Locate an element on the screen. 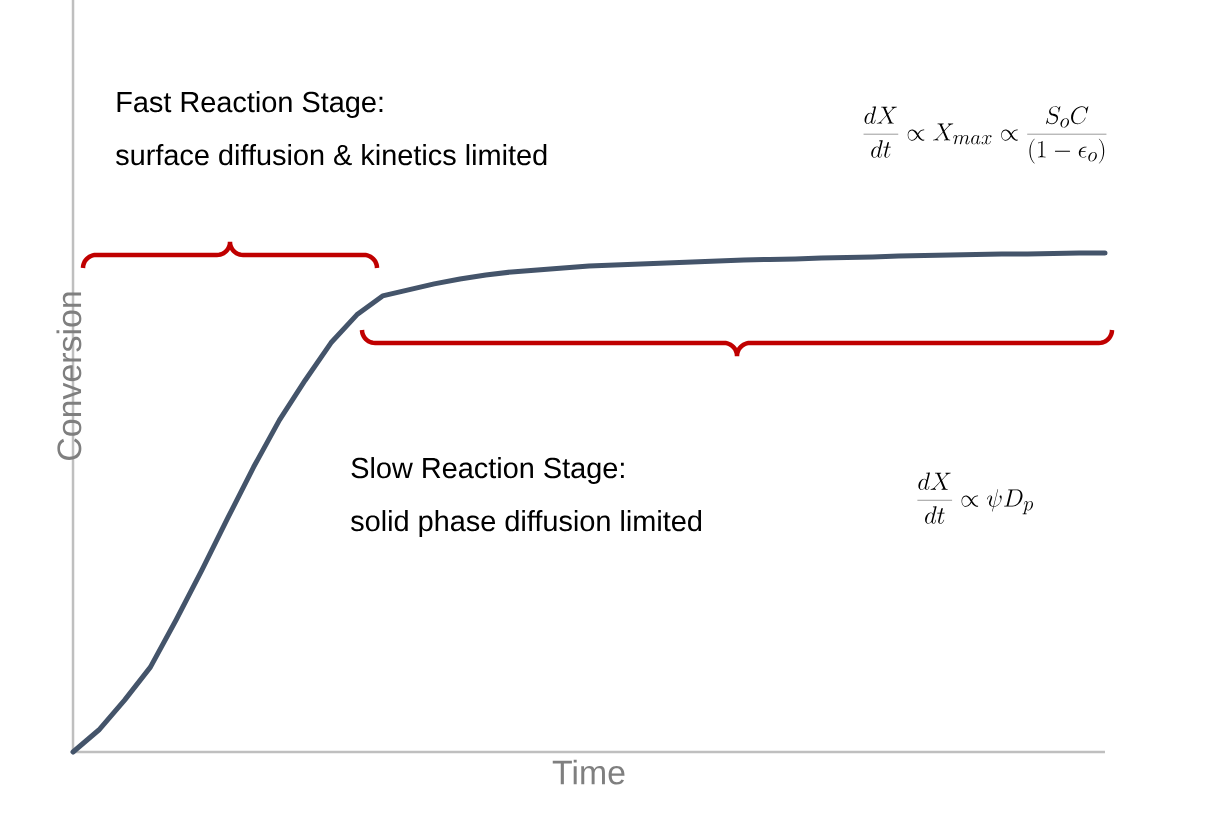 This screenshot has width=1221, height=815. x-axis-title: Time is located at coordinates (588, 772).